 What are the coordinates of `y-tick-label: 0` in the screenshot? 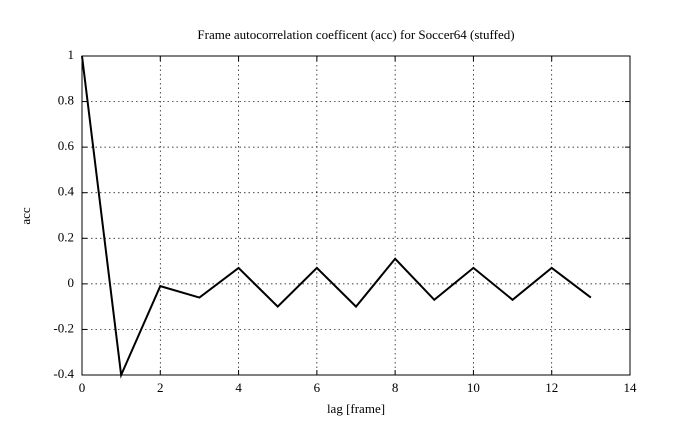 It's located at (71, 282).